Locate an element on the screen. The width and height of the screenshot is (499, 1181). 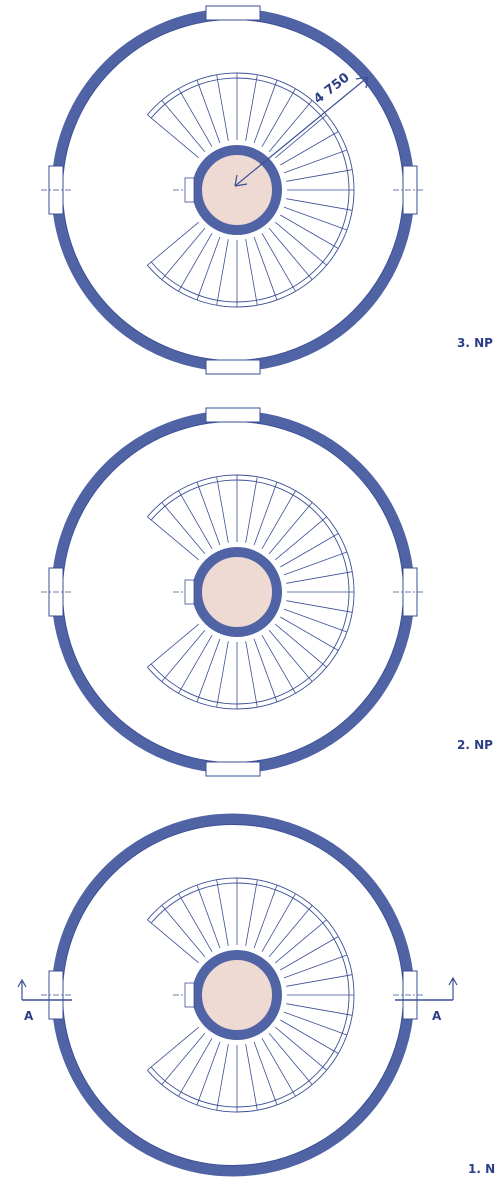
dimension-label: 4 750 is located at coordinates (331, 88).